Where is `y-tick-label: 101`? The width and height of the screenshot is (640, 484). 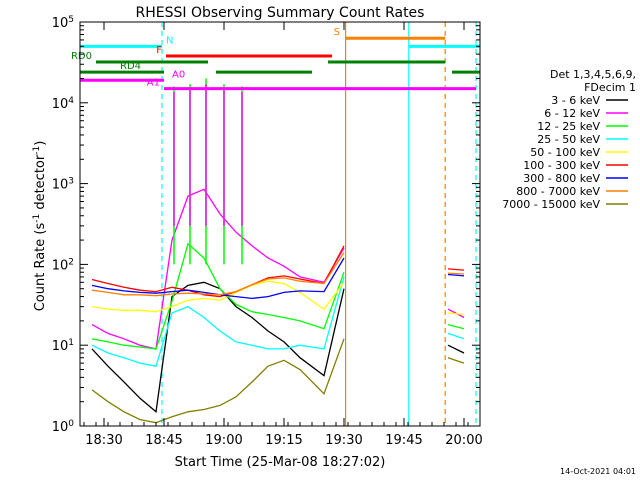
y-tick-label: 101 is located at coordinates (63, 346).